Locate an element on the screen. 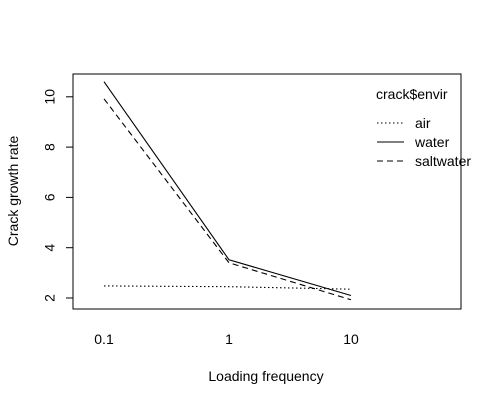  y-tick-label: 6 is located at coordinates (50, 197).